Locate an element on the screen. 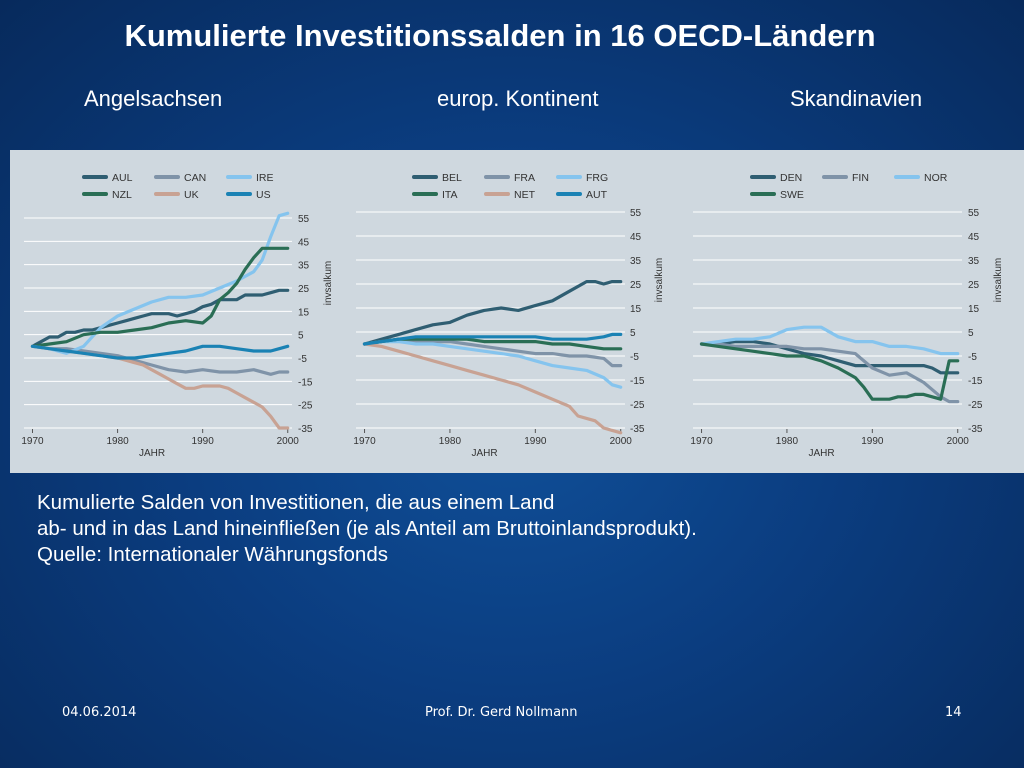  legend-label-nzl: NZL is located at coordinates (122, 195).